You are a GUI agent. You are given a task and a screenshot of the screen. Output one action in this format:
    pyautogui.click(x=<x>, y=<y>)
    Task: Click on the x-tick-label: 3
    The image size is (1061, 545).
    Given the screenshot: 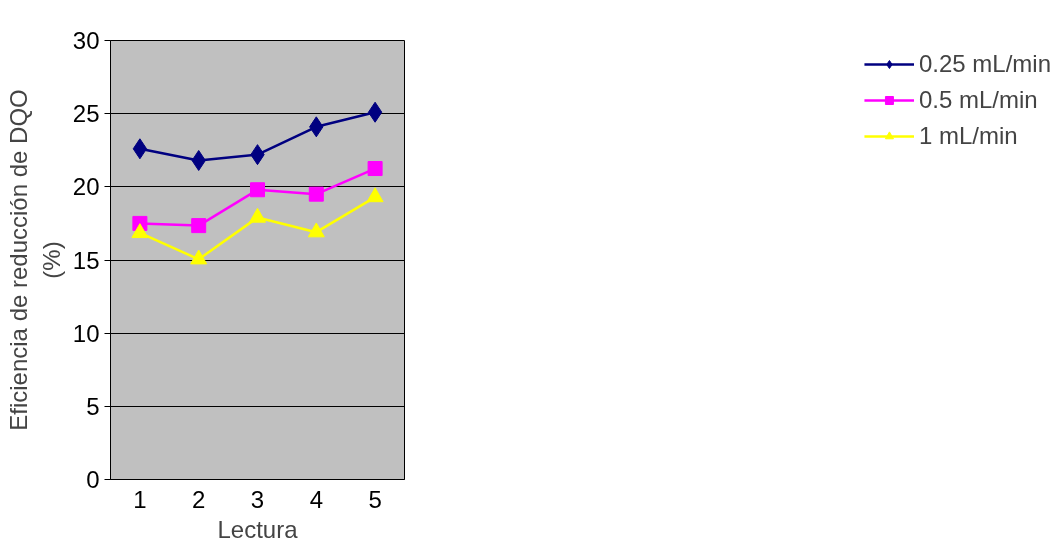 What is the action you would take?
    pyautogui.click(x=257, y=499)
    